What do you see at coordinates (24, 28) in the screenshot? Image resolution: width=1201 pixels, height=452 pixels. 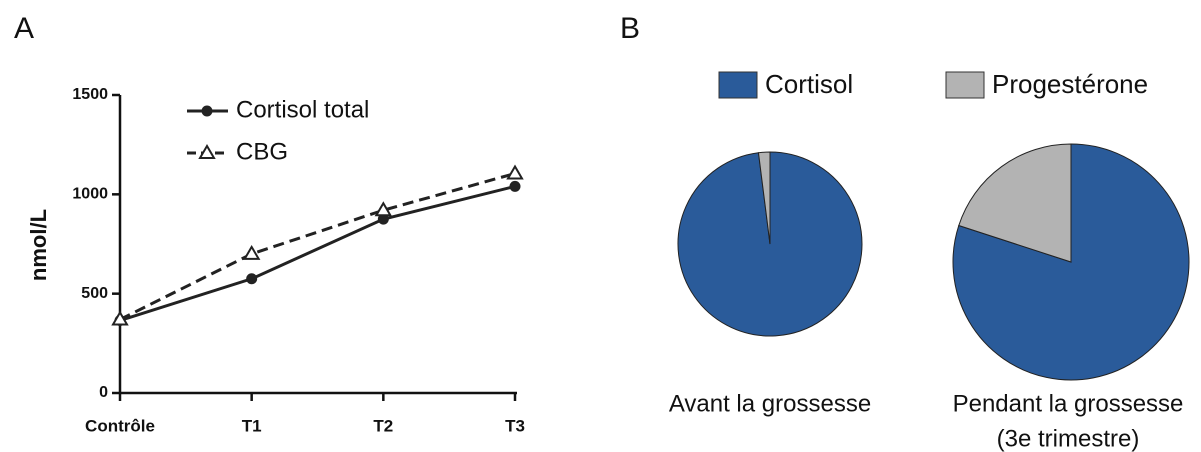 I see `panel-label: A` at bounding box center [24, 28].